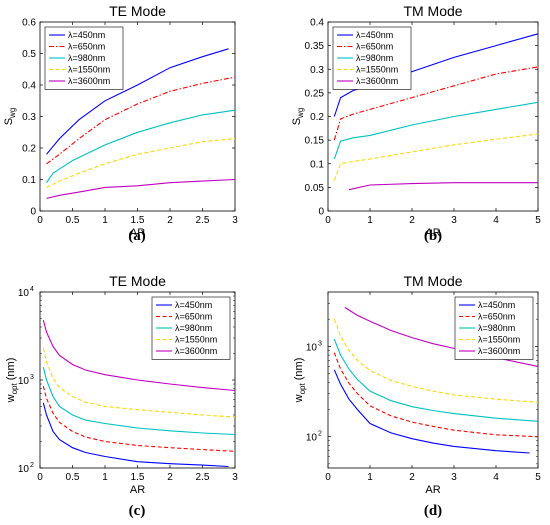 The image size is (550, 525). What do you see at coordinates (315, 93) in the screenshot?
I see `y-tick-label: 0.25` at bounding box center [315, 93].